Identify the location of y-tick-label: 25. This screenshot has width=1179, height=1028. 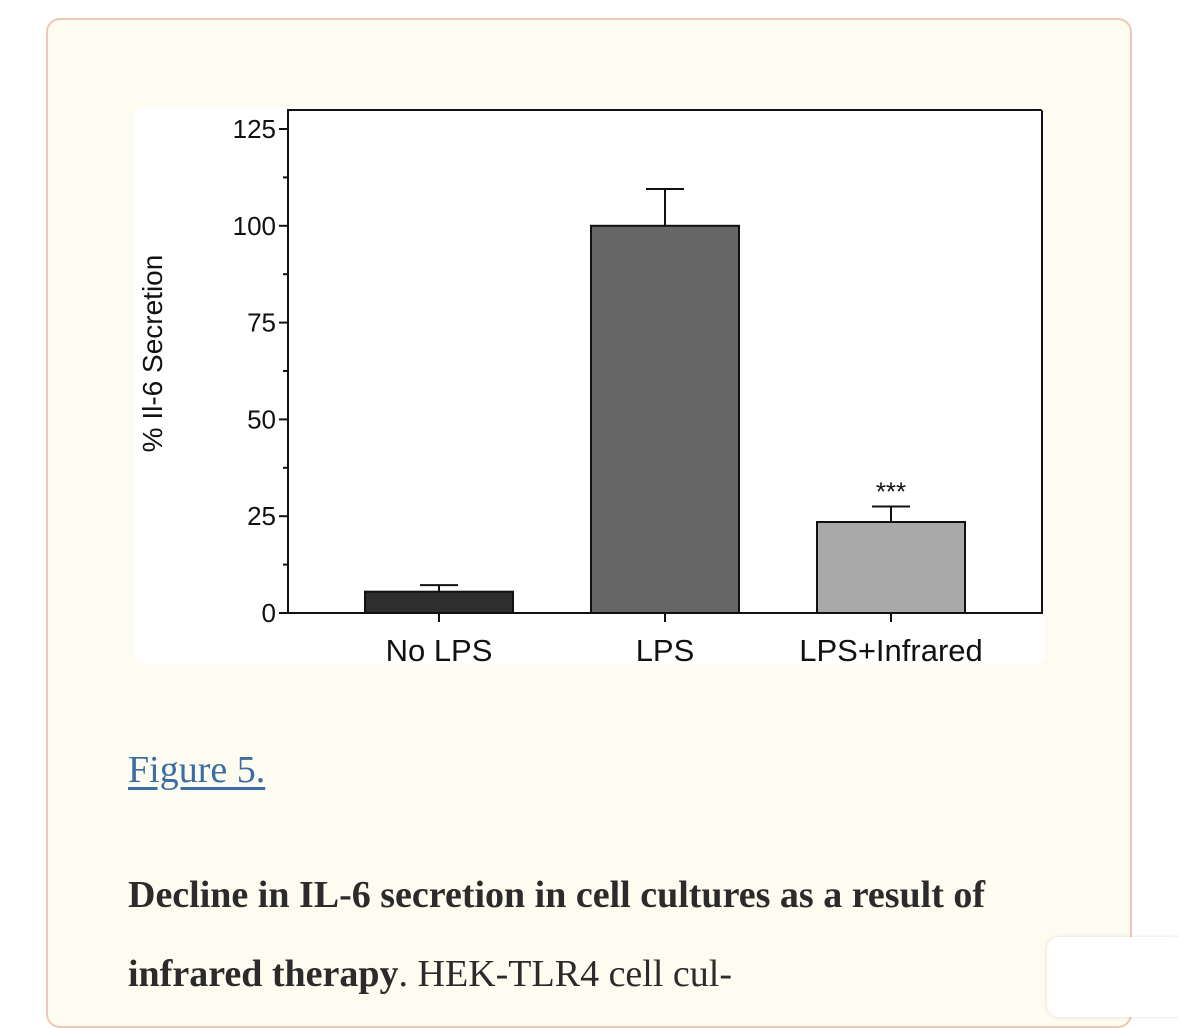
(261, 516).